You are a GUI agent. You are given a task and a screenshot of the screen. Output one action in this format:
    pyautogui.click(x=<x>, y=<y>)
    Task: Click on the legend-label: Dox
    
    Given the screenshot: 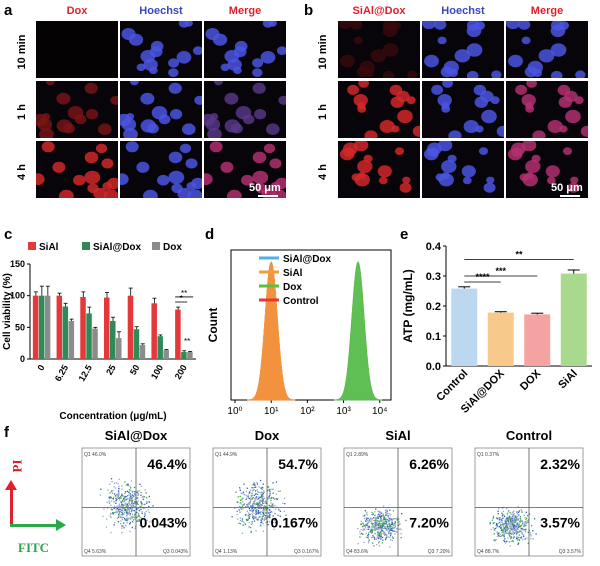 What is the action you would take?
    pyautogui.click(x=292, y=287)
    